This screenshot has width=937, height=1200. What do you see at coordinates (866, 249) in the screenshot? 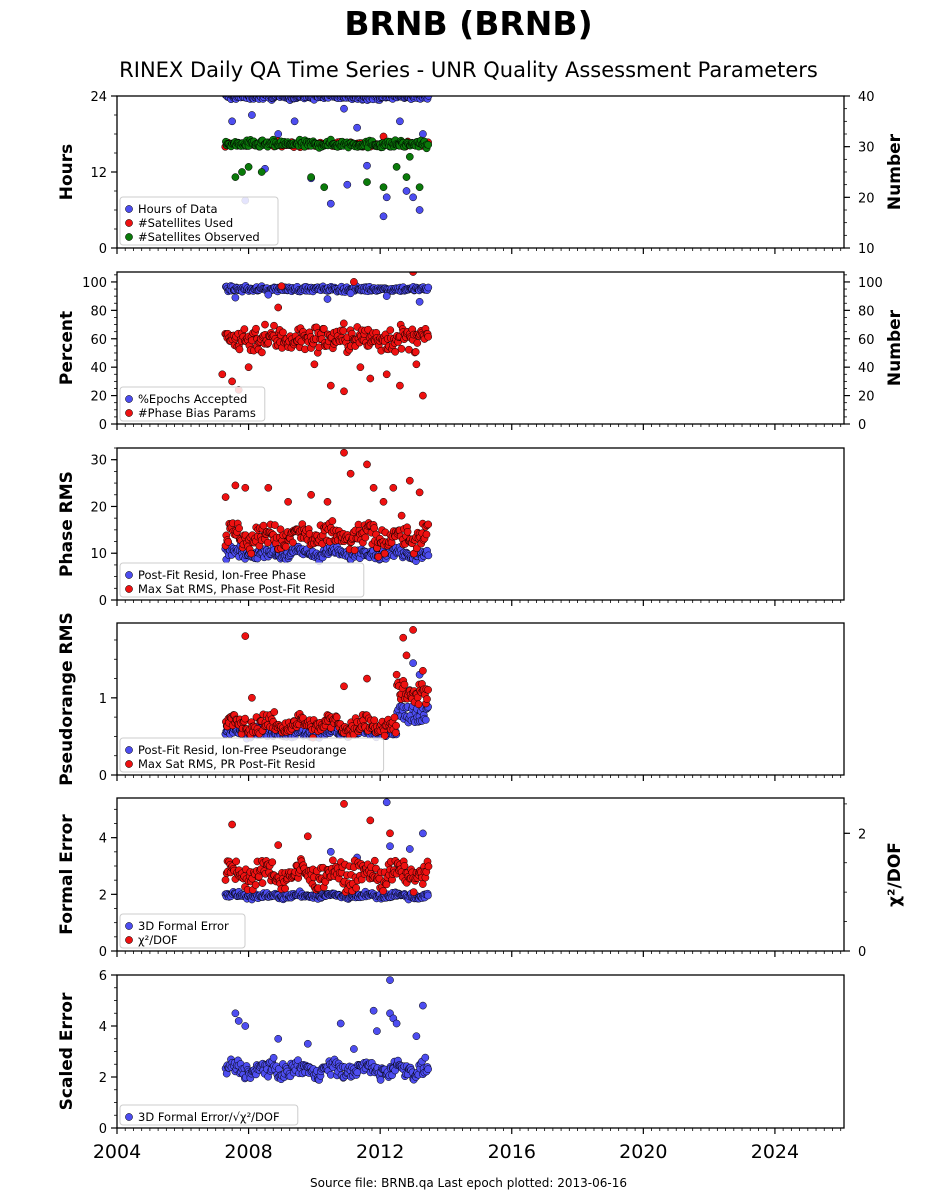
I see `y2-tick-label: 10` at bounding box center [866, 249].